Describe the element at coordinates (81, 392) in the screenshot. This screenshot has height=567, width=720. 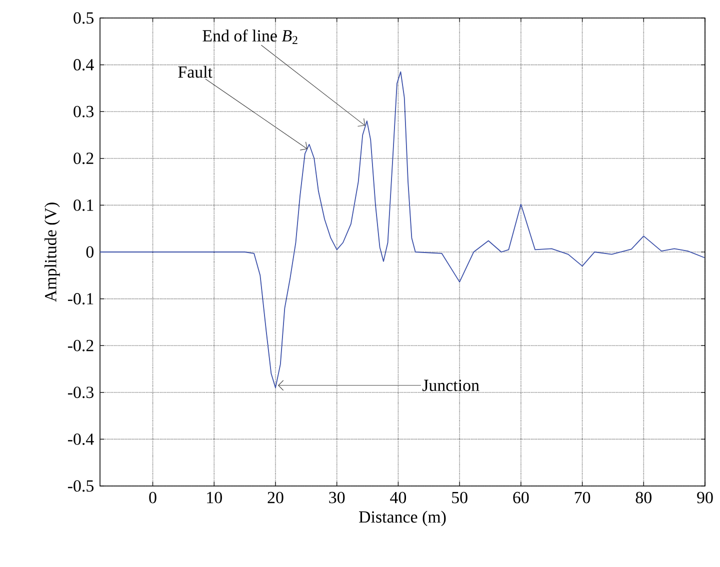
I see `y-tick-label: -0.3` at that location.